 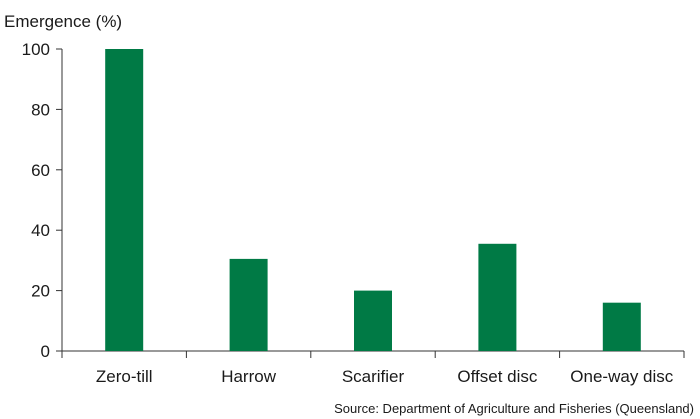 I want to click on y-axis-label: Emergence (%), so click(x=63, y=21).